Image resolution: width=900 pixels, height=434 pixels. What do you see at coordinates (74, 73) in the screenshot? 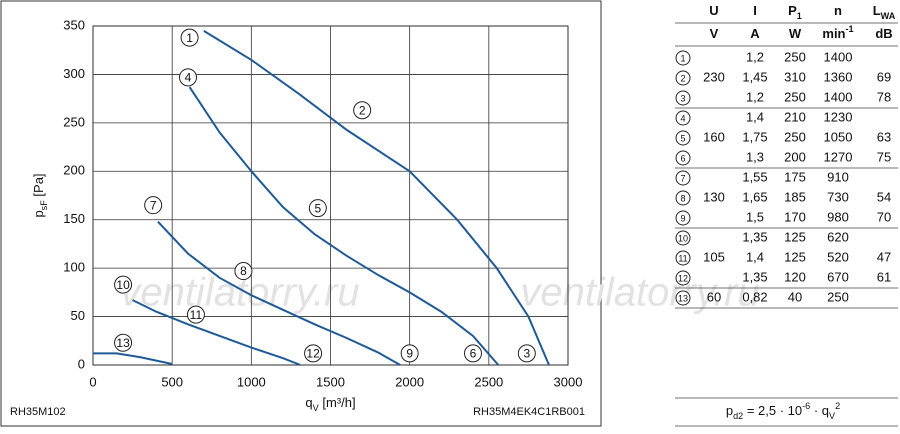
I see `y-tick-label: 300` at bounding box center [74, 73].